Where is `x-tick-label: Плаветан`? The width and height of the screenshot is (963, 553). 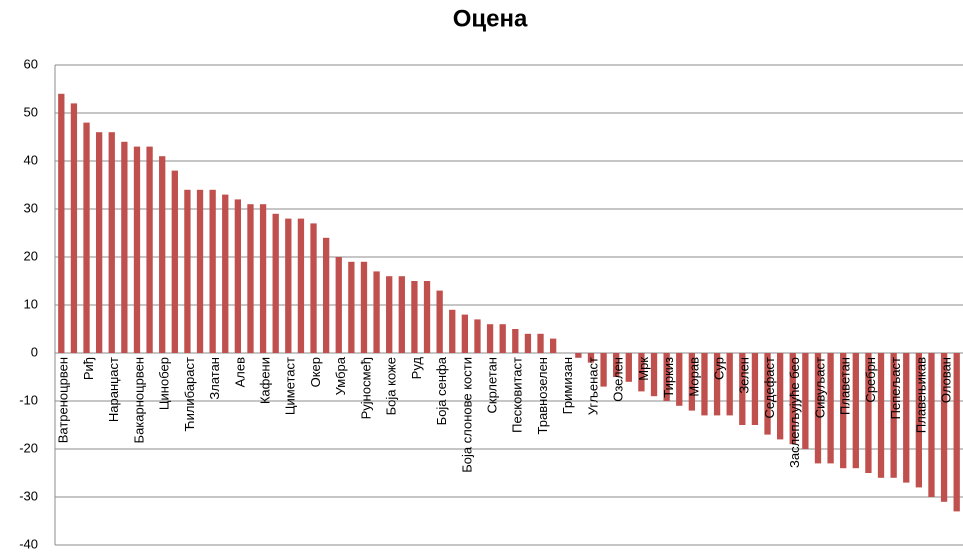 x-tick-label: Плаветан is located at coordinates (845, 386).